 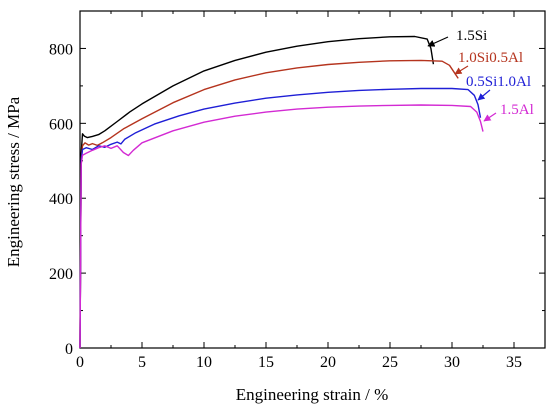 I want to click on y-tick-label: 800, so click(x=61, y=49).